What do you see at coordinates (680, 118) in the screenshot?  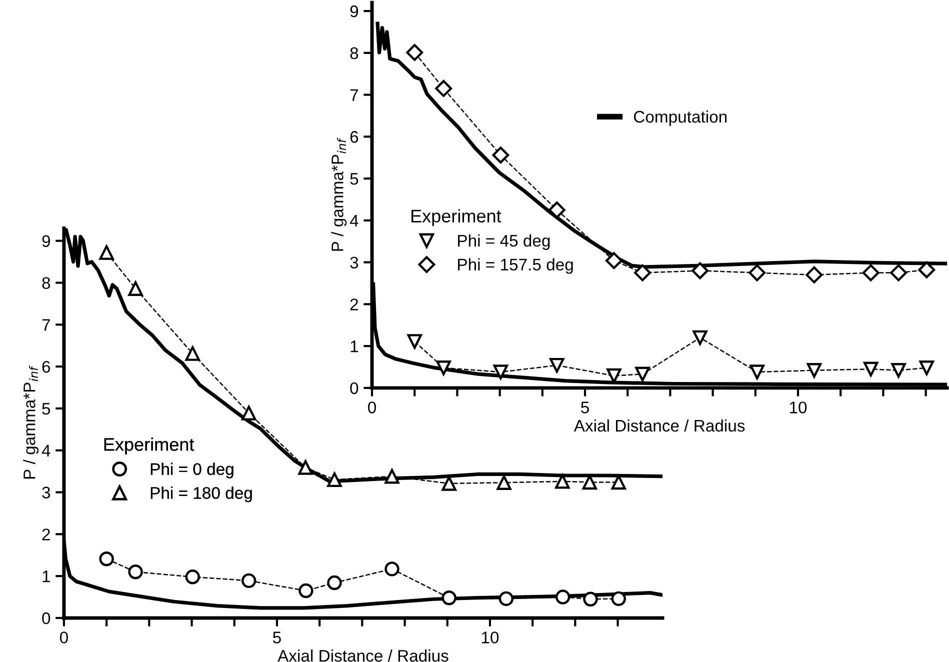 I see `legend-label: Computation` at bounding box center [680, 118].